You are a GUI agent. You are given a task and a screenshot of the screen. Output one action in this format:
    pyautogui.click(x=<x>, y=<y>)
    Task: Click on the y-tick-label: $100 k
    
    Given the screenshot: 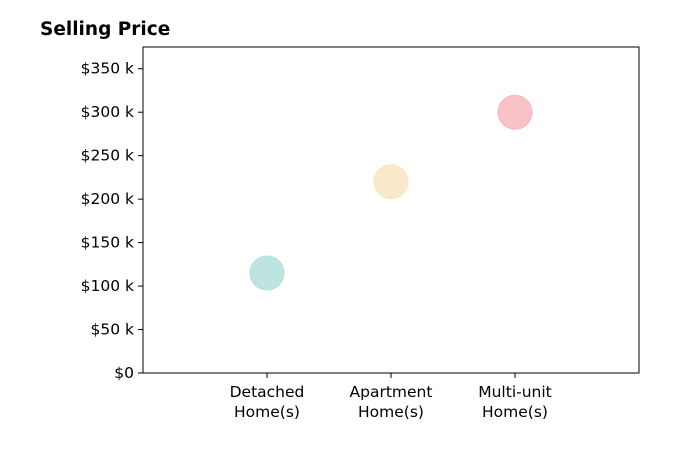 What is the action you would take?
    pyautogui.click(x=107, y=286)
    